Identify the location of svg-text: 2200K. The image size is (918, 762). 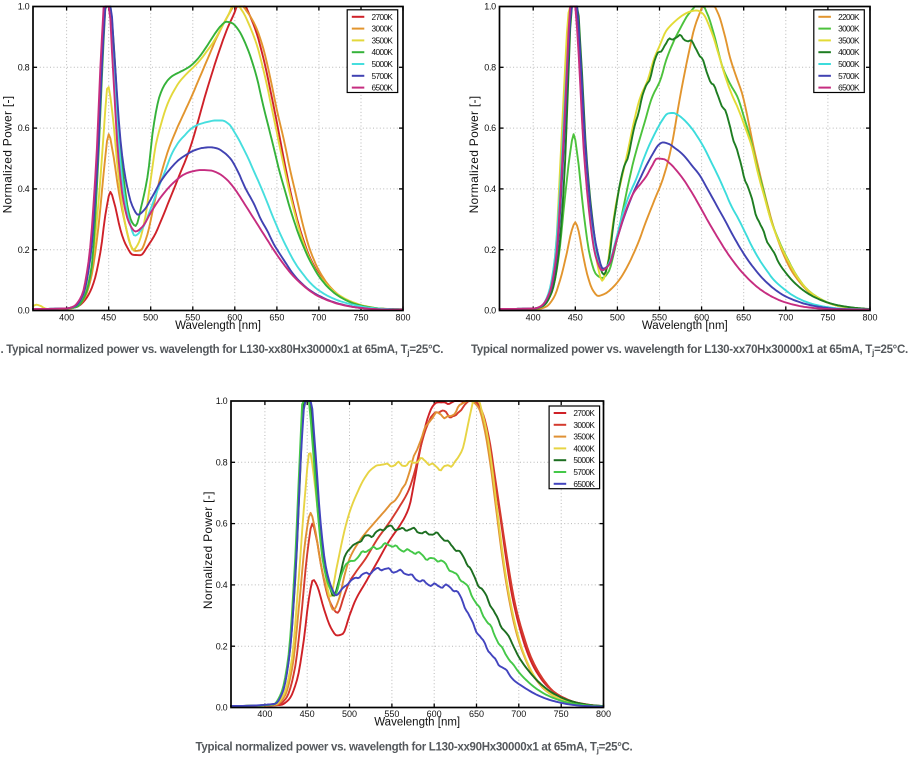
(849, 17).